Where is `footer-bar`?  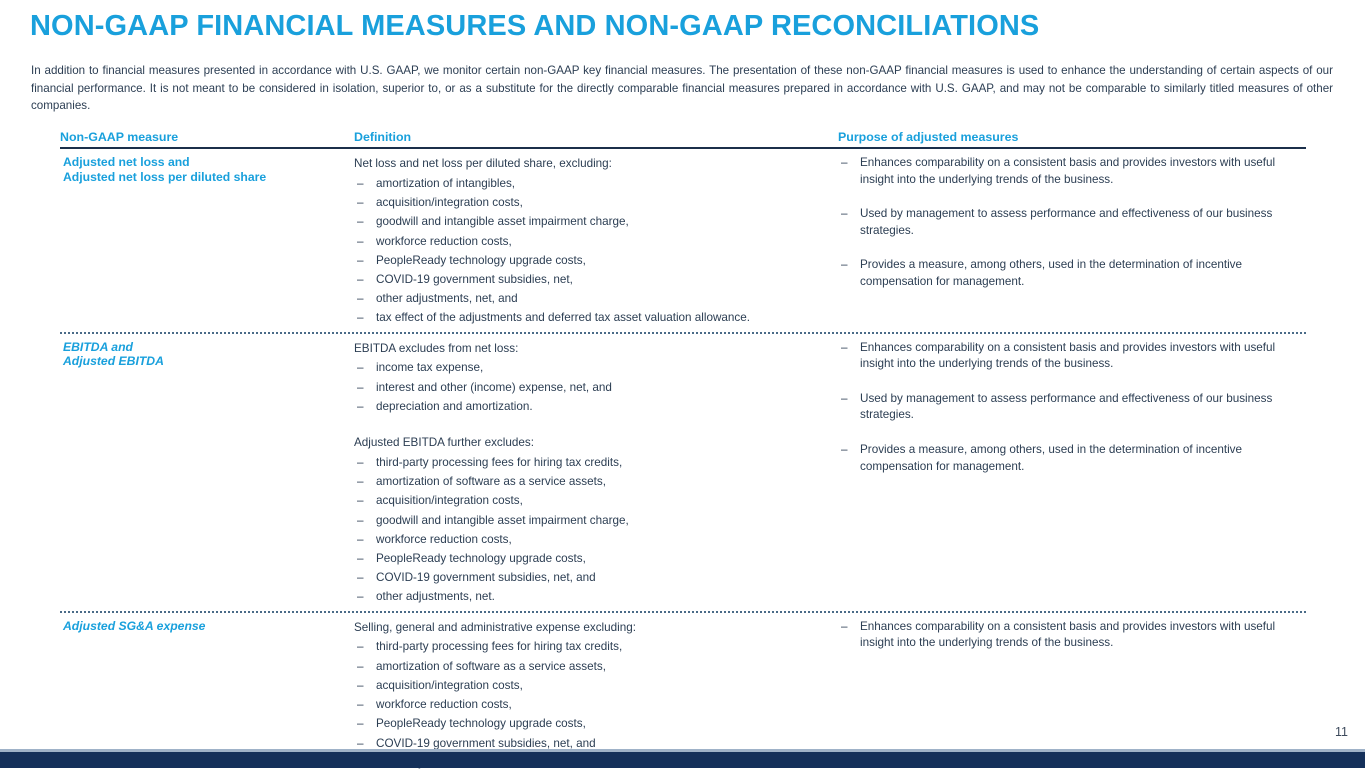 footer-bar is located at coordinates (682, 760).